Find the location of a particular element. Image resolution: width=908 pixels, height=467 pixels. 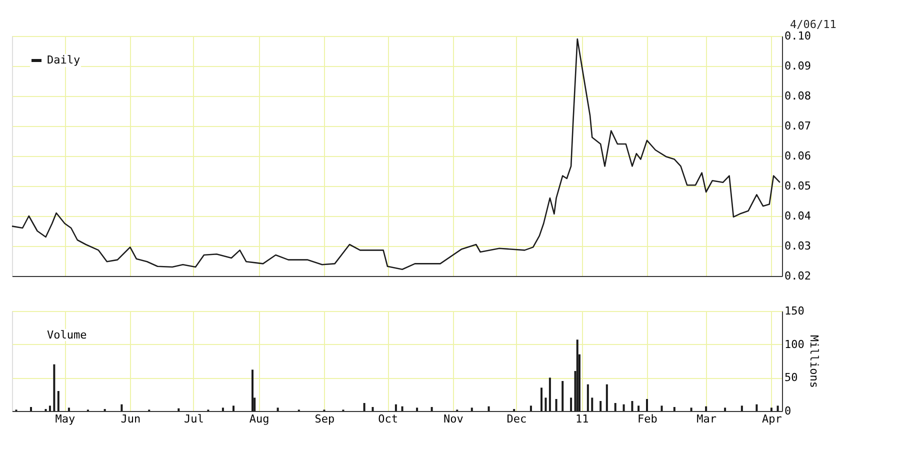

x-tick-label: Apr is located at coordinates (772, 419).